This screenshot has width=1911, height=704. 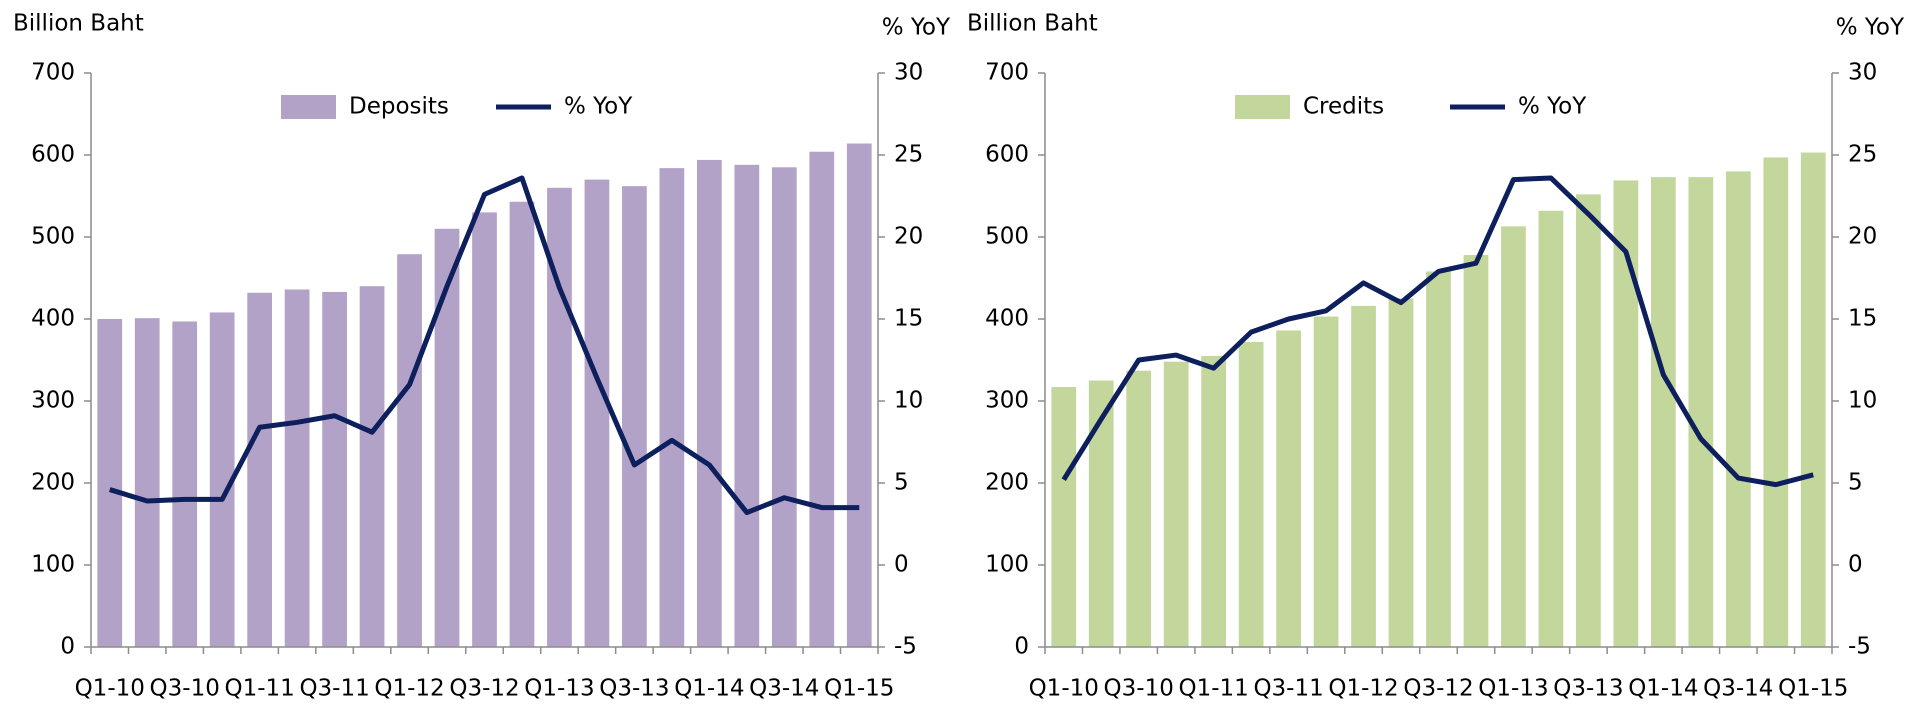 I want to click on legend-label: Deposits, so click(x=399, y=107).